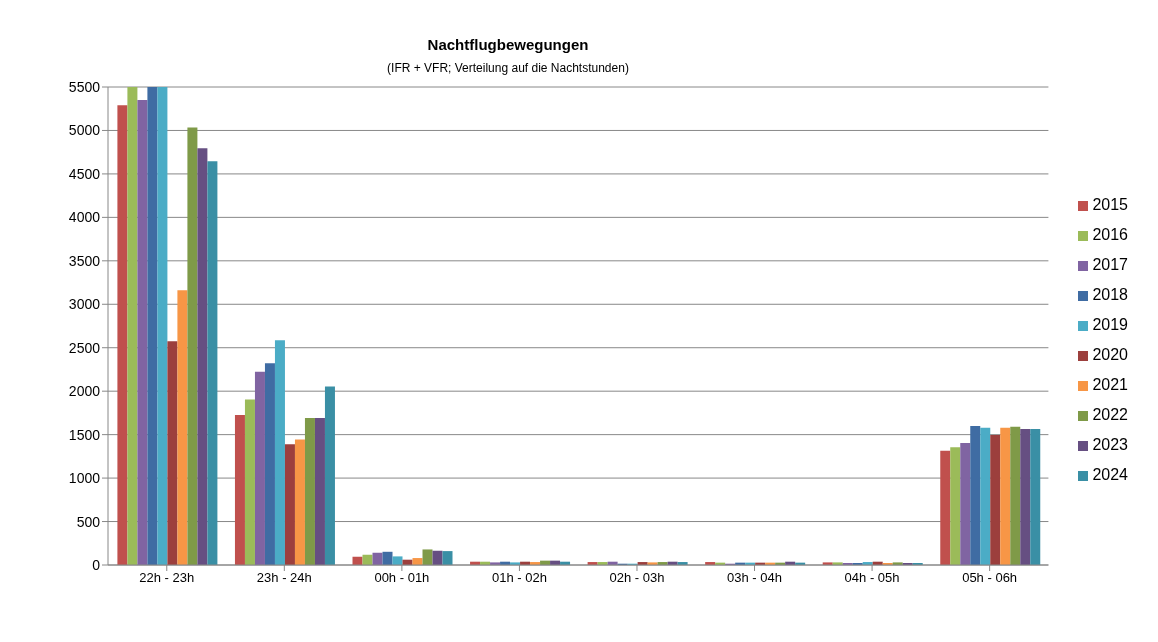 The image size is (1158, 642). I want to click on legend-label: 2021, so click(1110, 384).